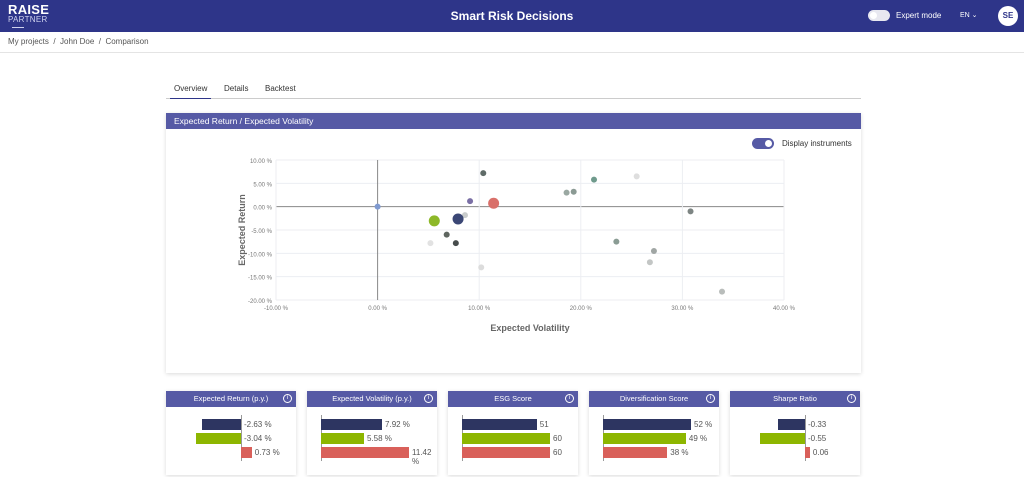 The height and width of the screenshot is (477, 1024). Describe the element at coordinates (260, 255) in the screenshot. I see `y-tick-label: -10.00 %` at that location.